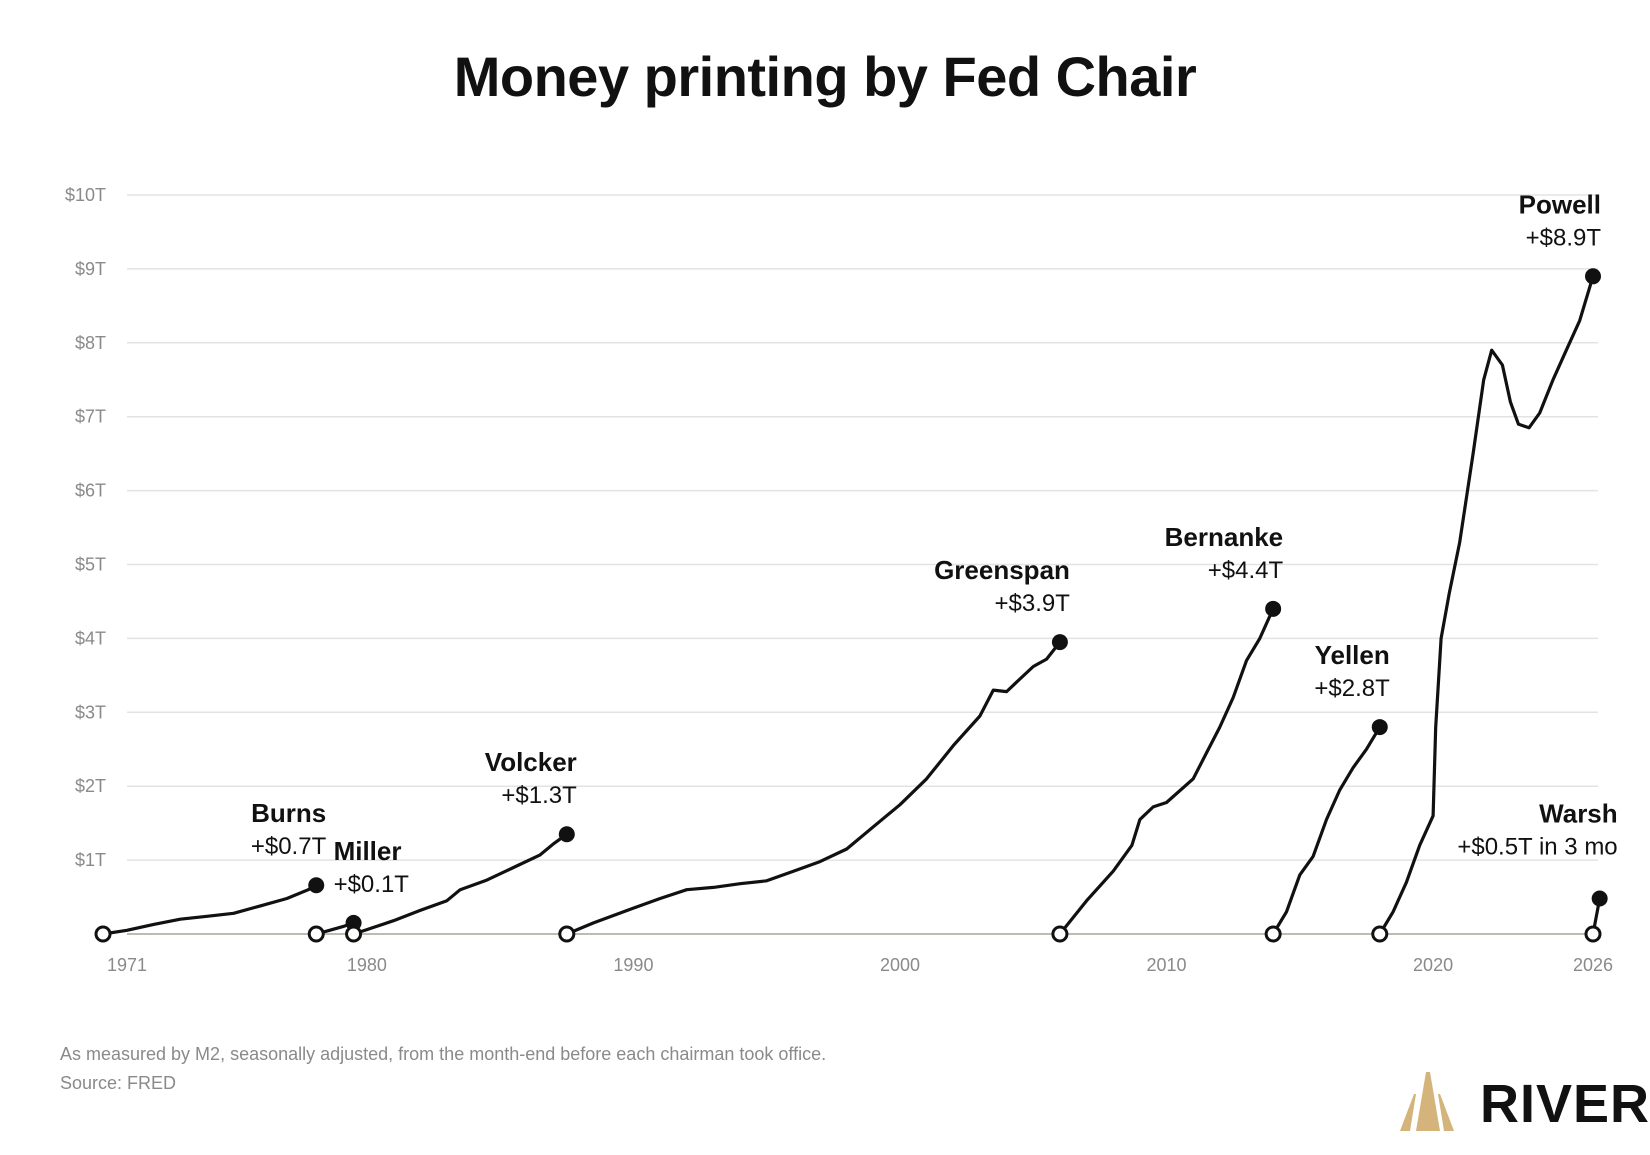 The height and width of the screenshot is (1155, 1650). What do you see at coordinates (1224, 537) in the screenshot?
I see `series-name-label: Bernanke` at bounding box center [1224, 537].